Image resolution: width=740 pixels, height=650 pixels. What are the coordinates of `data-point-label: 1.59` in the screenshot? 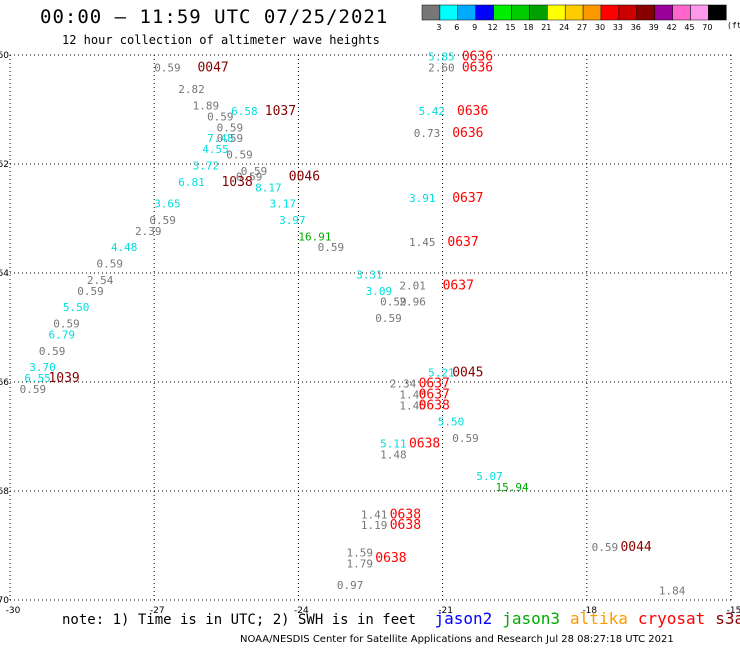 It's located at (359, 552).